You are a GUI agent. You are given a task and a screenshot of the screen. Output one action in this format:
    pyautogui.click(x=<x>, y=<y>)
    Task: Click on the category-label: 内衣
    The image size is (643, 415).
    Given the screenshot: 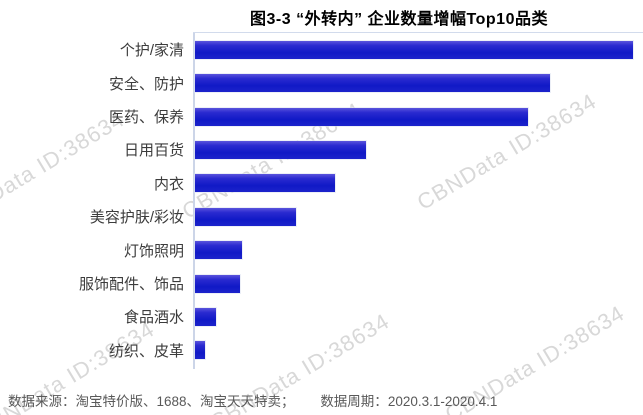 What is the action you would take?
    pyautogui.click(x=168, y=184)
    